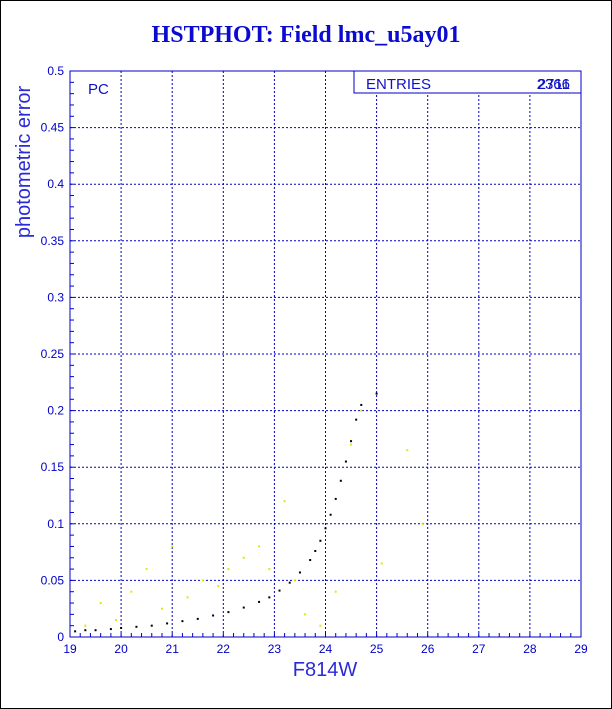  Describe the element at coordinates (53, 354) in the screenshot. I see `y-tick-label: 0.25` at that location.